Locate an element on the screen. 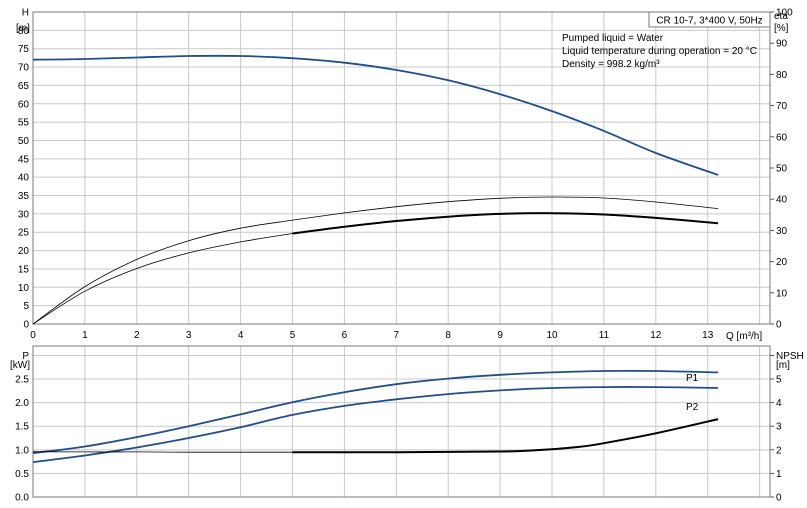  y-left-tick-label: 15 is located at coordinates (24, 269).